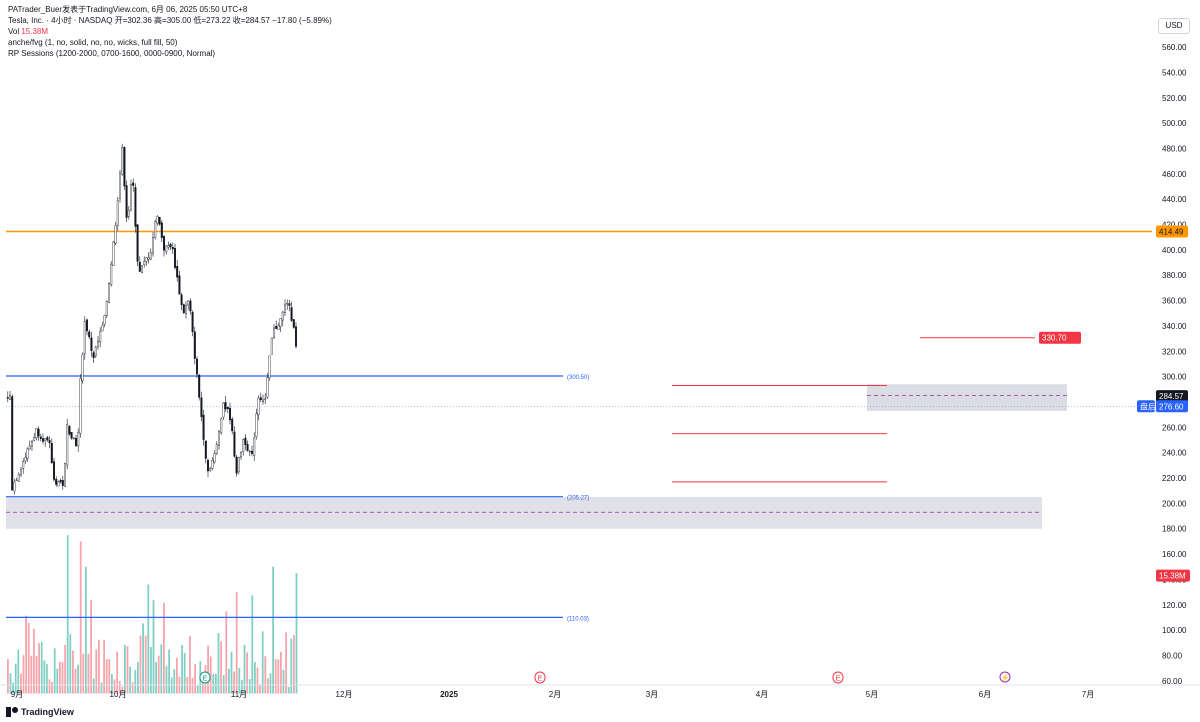 The image size is (1200, 722). I want to click on time-label: 4月, so click(762, 694).